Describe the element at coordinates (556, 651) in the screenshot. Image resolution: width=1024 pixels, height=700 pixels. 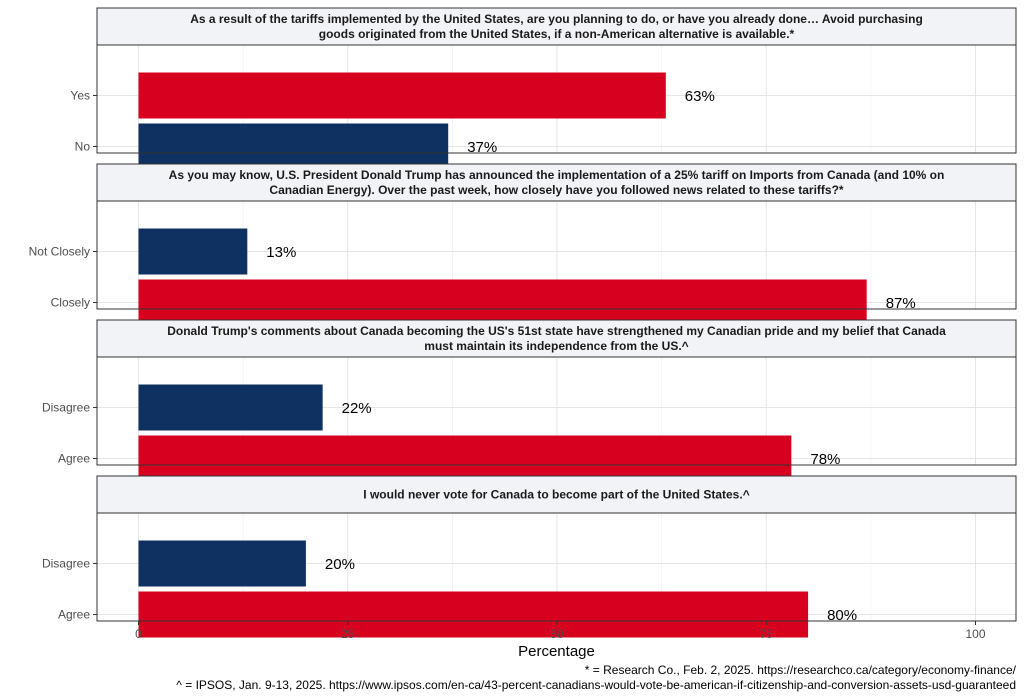
I see `x-axis-title: Percentage` at that location.